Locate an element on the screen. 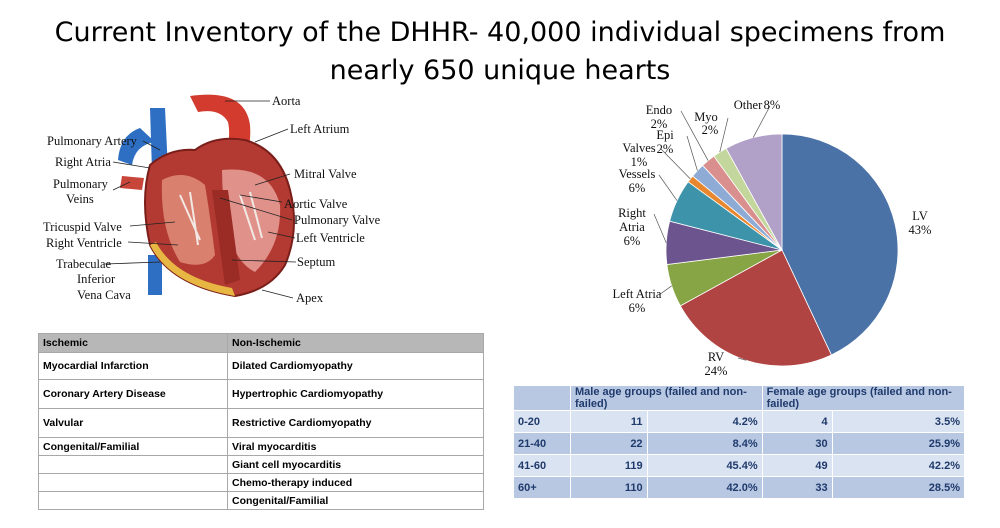 The width and height of the screenshot is (1000, 528). table-cell: Chemo-therapy induced is located at coordinates (355, 482).